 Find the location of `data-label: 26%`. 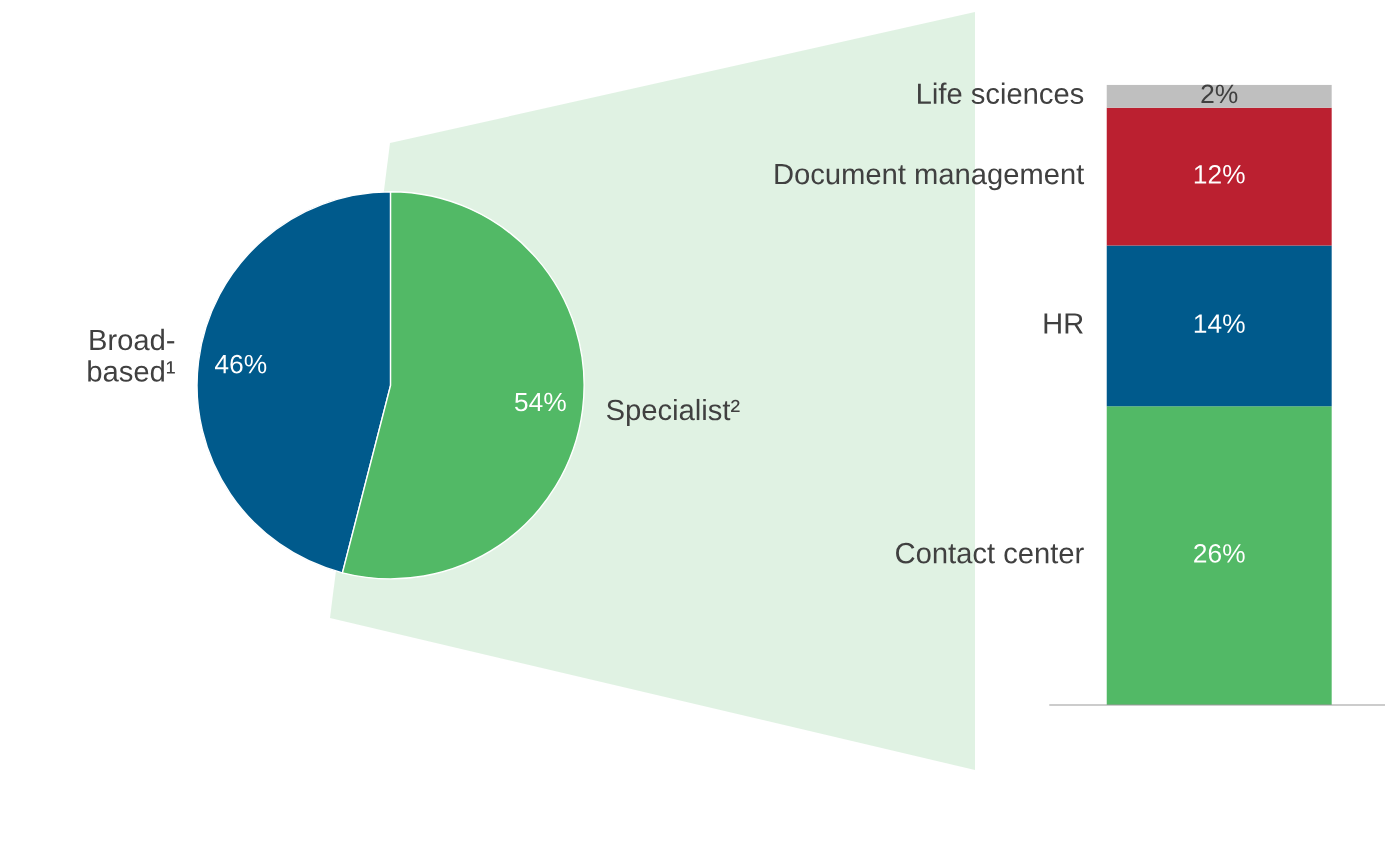

data-label: 26% is located at coordinates (1219, 553).